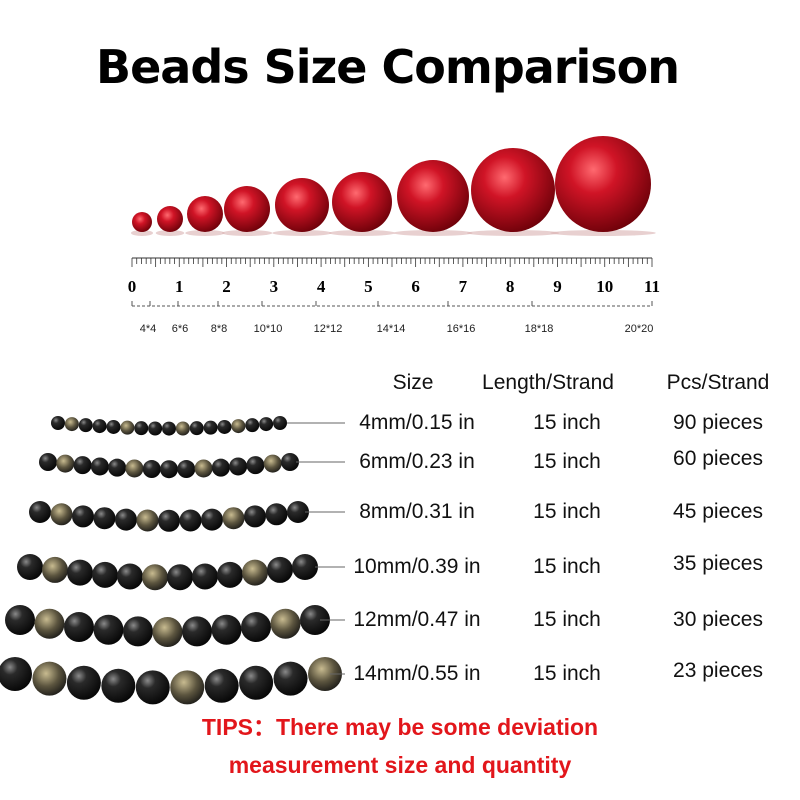 The image size is (800, 800). What do you see at coordinates (557, 286) in the screenshot?
I see `inch-tick-label: 9` at bounding box center [557, 286].